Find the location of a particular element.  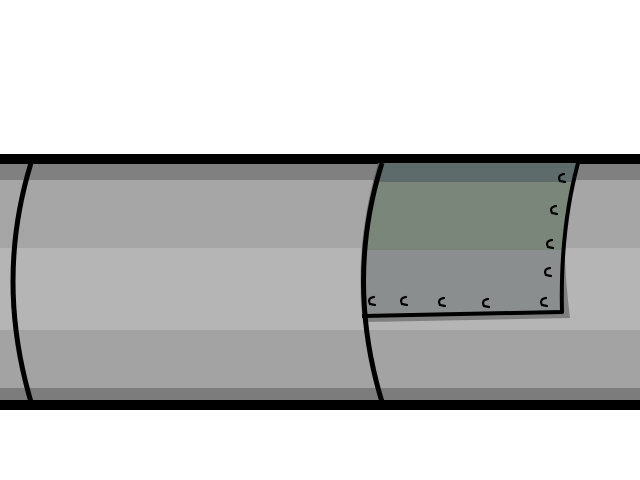

pipe-bottom-outline is located at coordinates (320, 405).